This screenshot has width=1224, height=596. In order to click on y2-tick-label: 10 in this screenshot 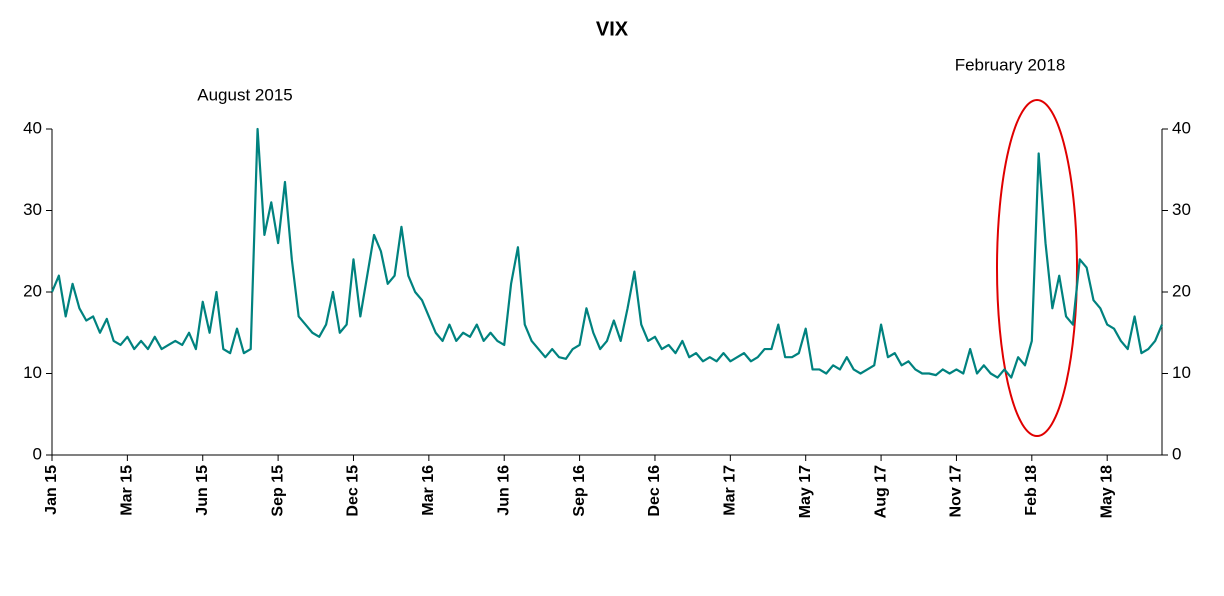, I will do `click(1181, 372)`.